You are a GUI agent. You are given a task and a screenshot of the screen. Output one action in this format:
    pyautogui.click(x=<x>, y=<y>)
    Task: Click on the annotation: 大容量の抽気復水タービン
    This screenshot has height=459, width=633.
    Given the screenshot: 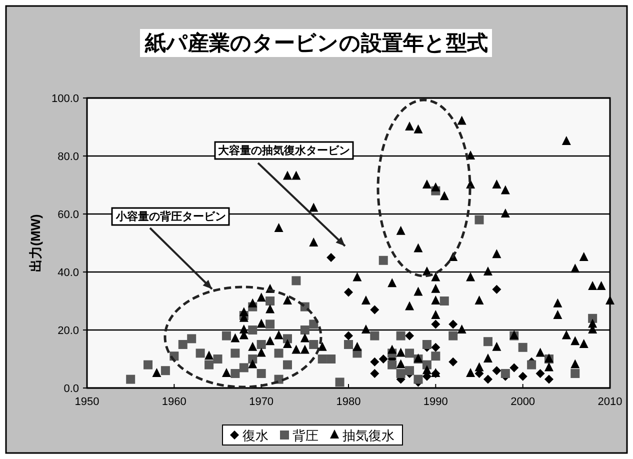 What is the action you would take?
    pyautogui.click(x=284, y=150)
    